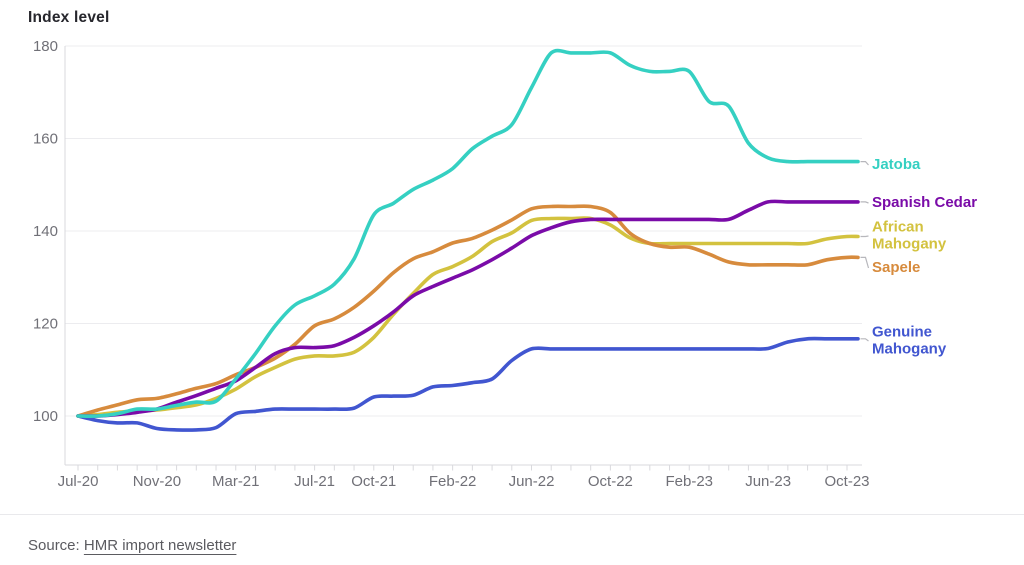 Image resolution: width=1024 pixels, height=565 pixels. Describe the element at coordinates (45, 139) in the screenshot. I see `y-tick-label: 160` at that location.